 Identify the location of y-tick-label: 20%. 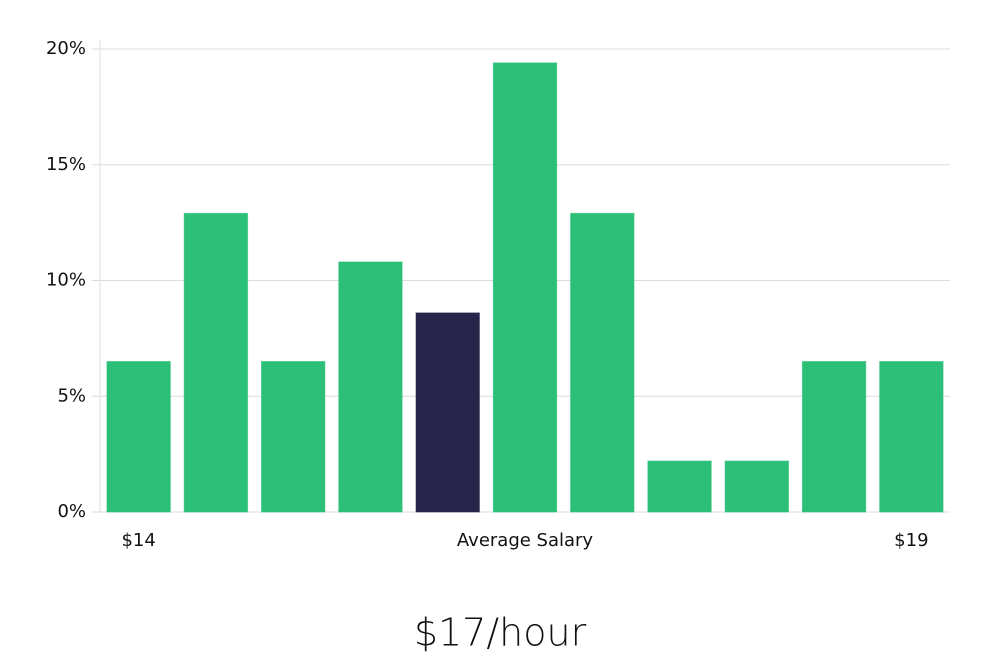
(66, 48).